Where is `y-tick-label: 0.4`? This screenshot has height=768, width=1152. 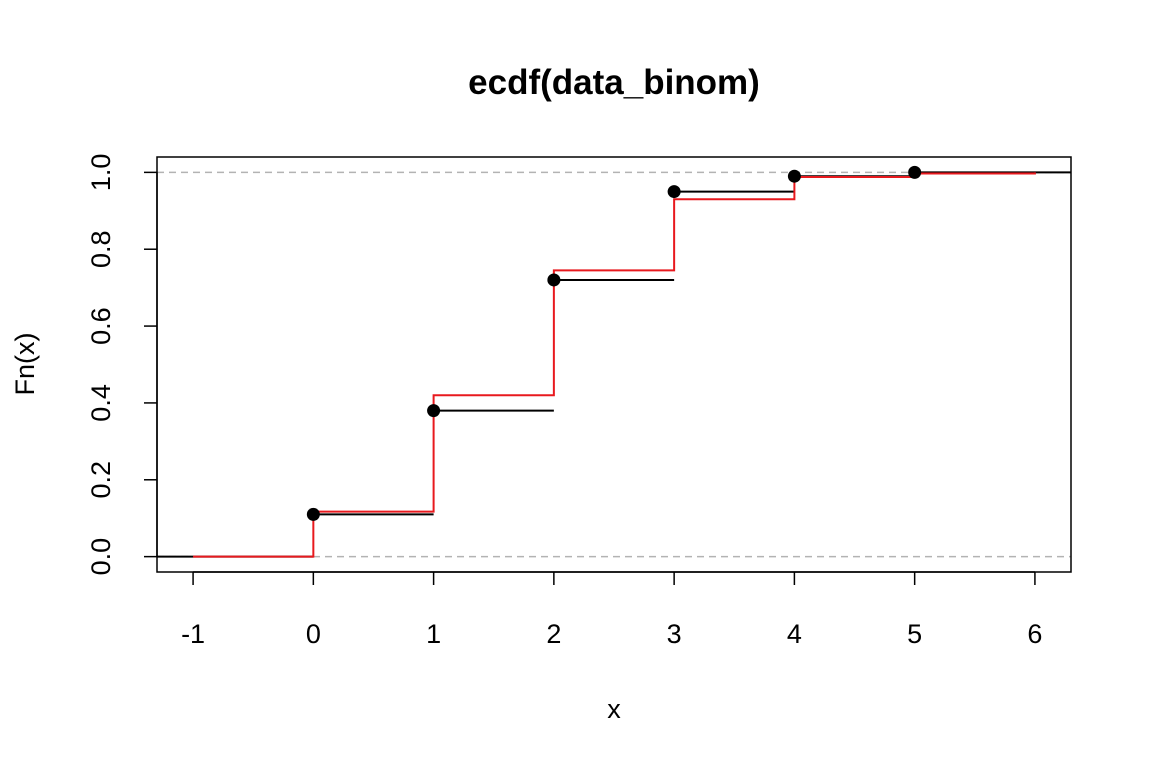 y-tick-label: 0.4 is located at coordinates (101, 403).